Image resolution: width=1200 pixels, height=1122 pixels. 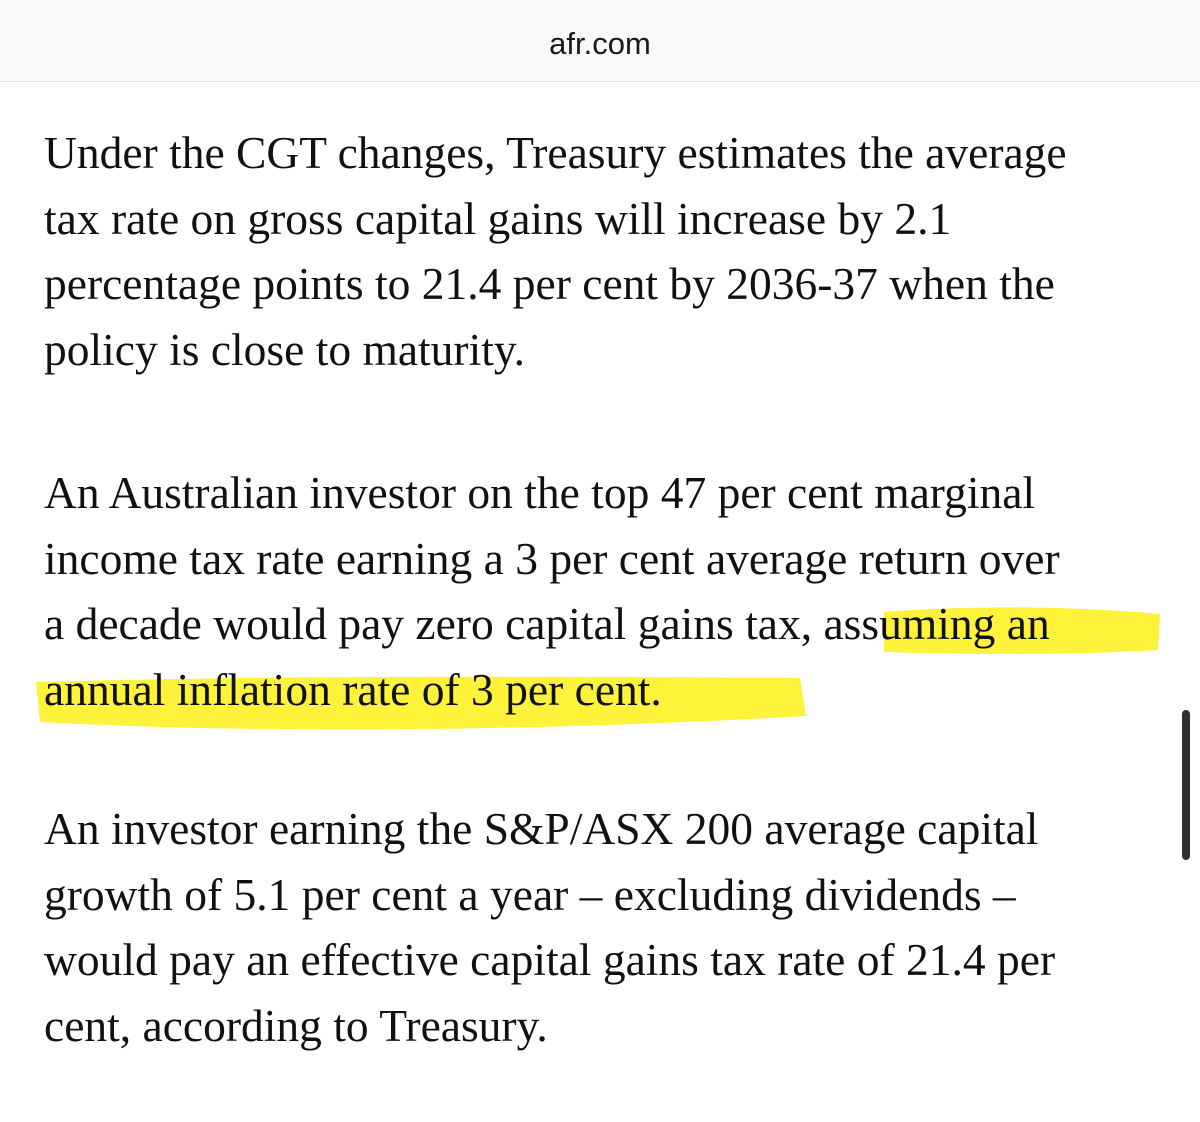 I want to click on address-bar: afr.com, so click(x=600, y=41).